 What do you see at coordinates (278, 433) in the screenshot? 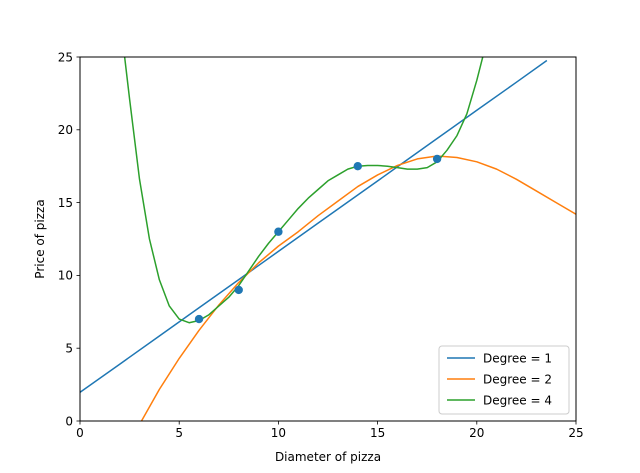
I see `x-tick-label: 10` at bounding box center [278, 433].